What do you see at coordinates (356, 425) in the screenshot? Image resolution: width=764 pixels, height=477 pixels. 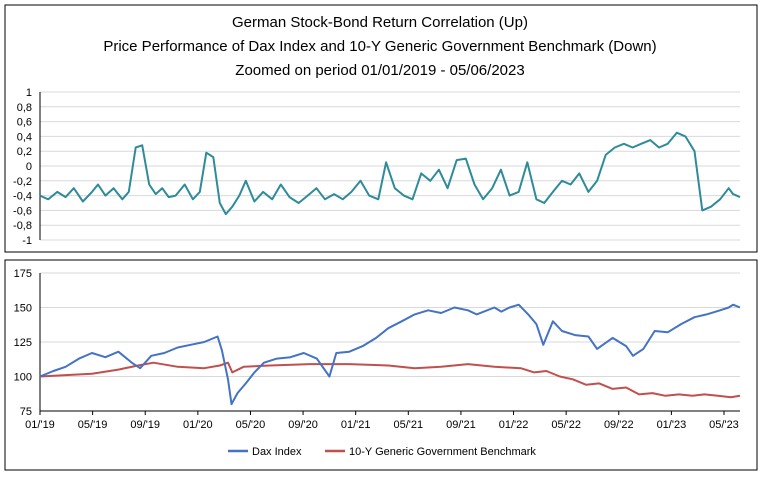 I see `bottom-x-tick-label: 01/'21` at bounding box center [356, 425].